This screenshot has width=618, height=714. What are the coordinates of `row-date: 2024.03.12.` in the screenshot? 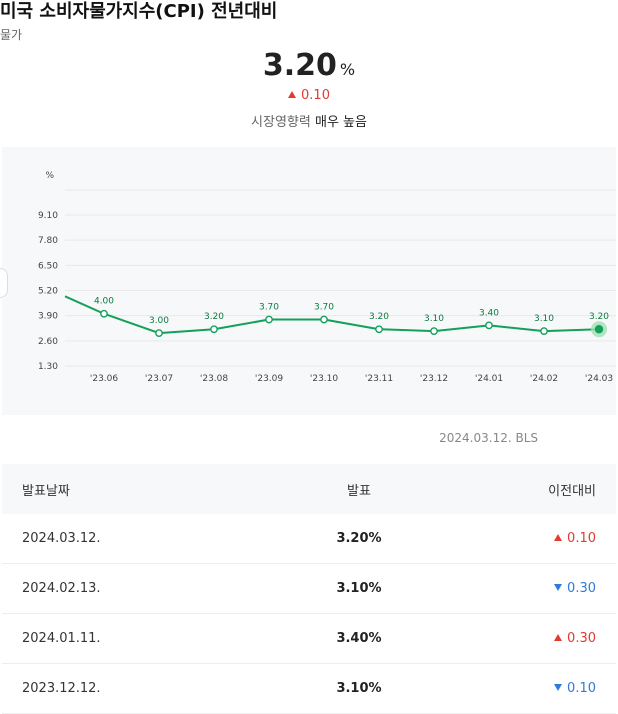 It's located at (132, 539).